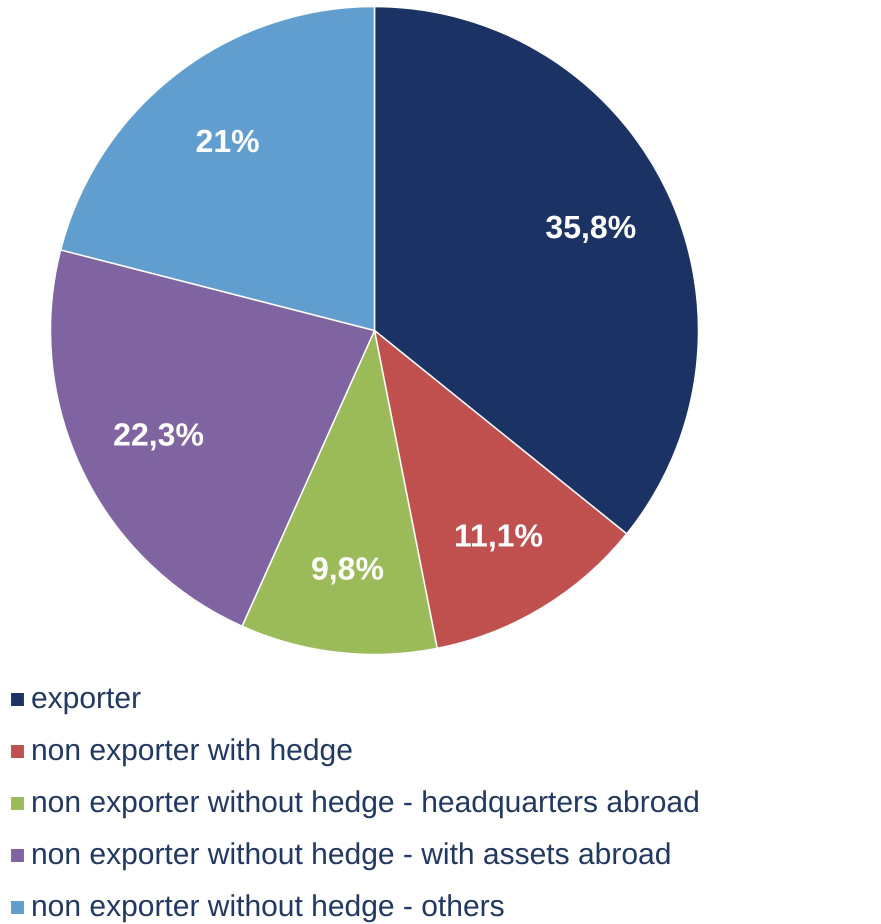 Image resolution: width=881 pixels, height=924 pixels. Describe the element at coordinates (268, 907) in the screenshot. I see `legend-label: non exporter without hedge - others` at that location.